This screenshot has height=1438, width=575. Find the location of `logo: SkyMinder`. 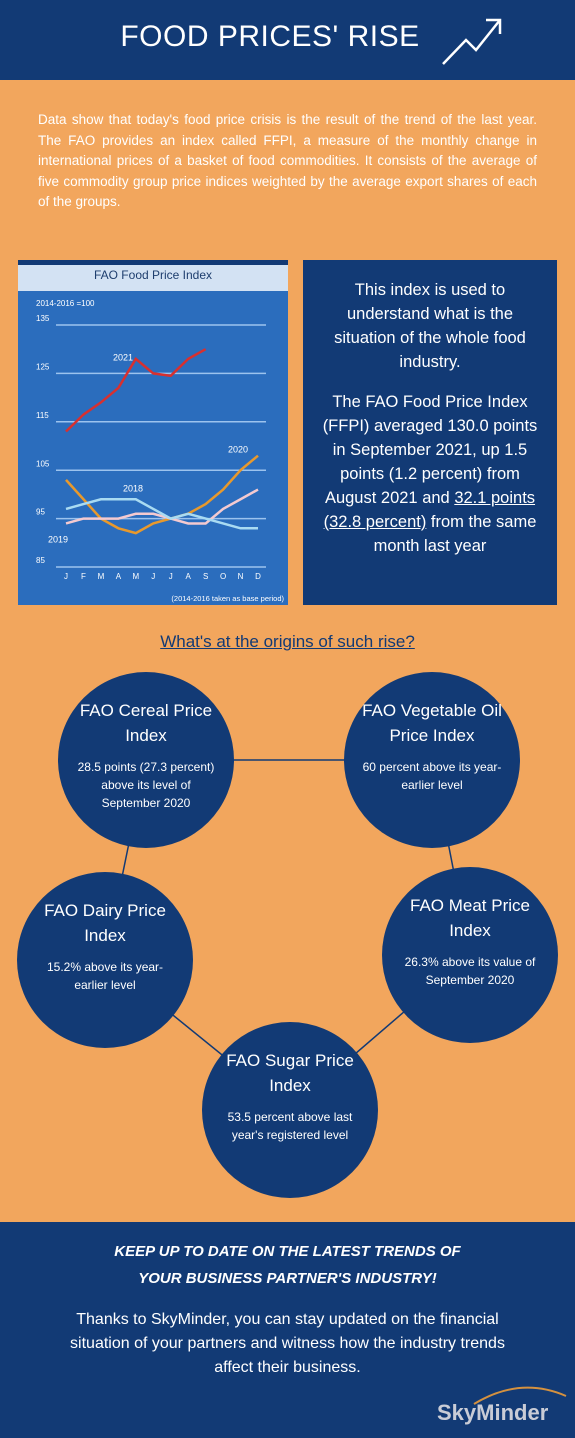

logo: SkyMinder is located at coordinates (493, 1412).